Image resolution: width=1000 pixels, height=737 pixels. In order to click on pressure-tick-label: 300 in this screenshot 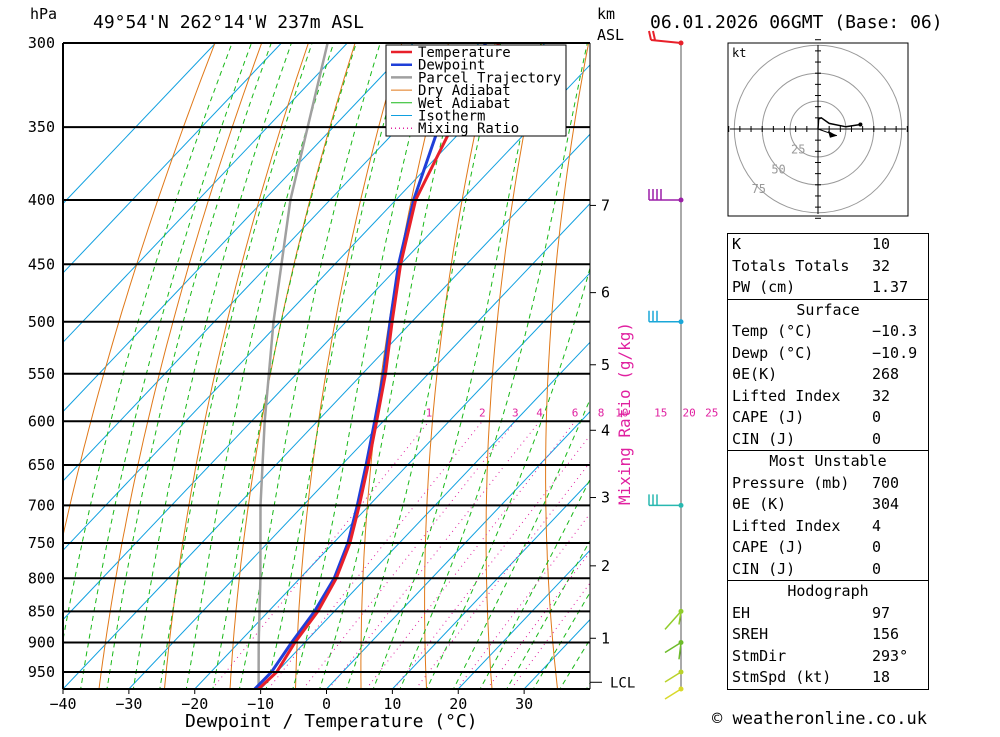, I will do `click(41, 43)`.